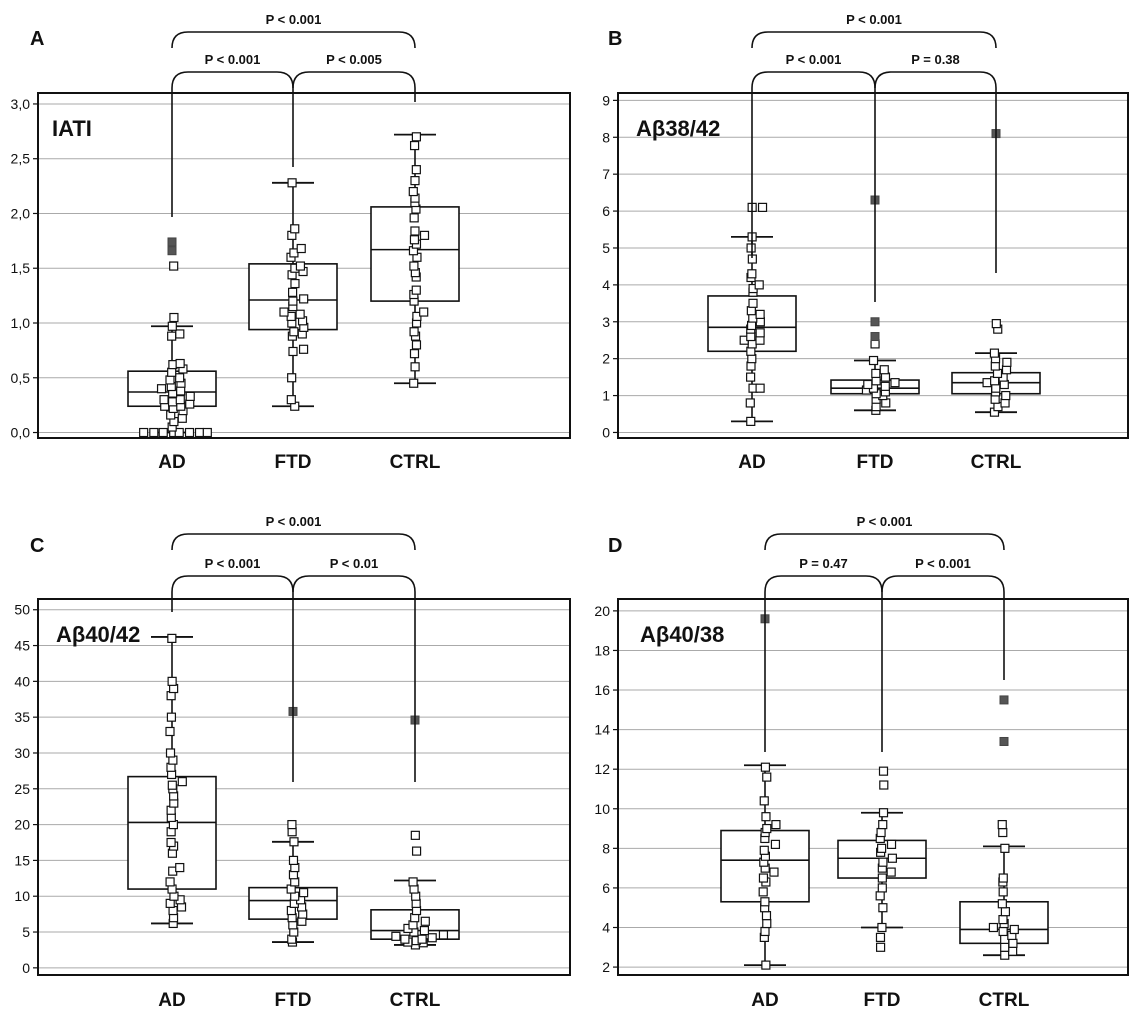 This screenshot has width=1130, height=1015. Describe the element at coordinates (602, 650) in the screenshot. I see `y-tick-label: 18` at that location.